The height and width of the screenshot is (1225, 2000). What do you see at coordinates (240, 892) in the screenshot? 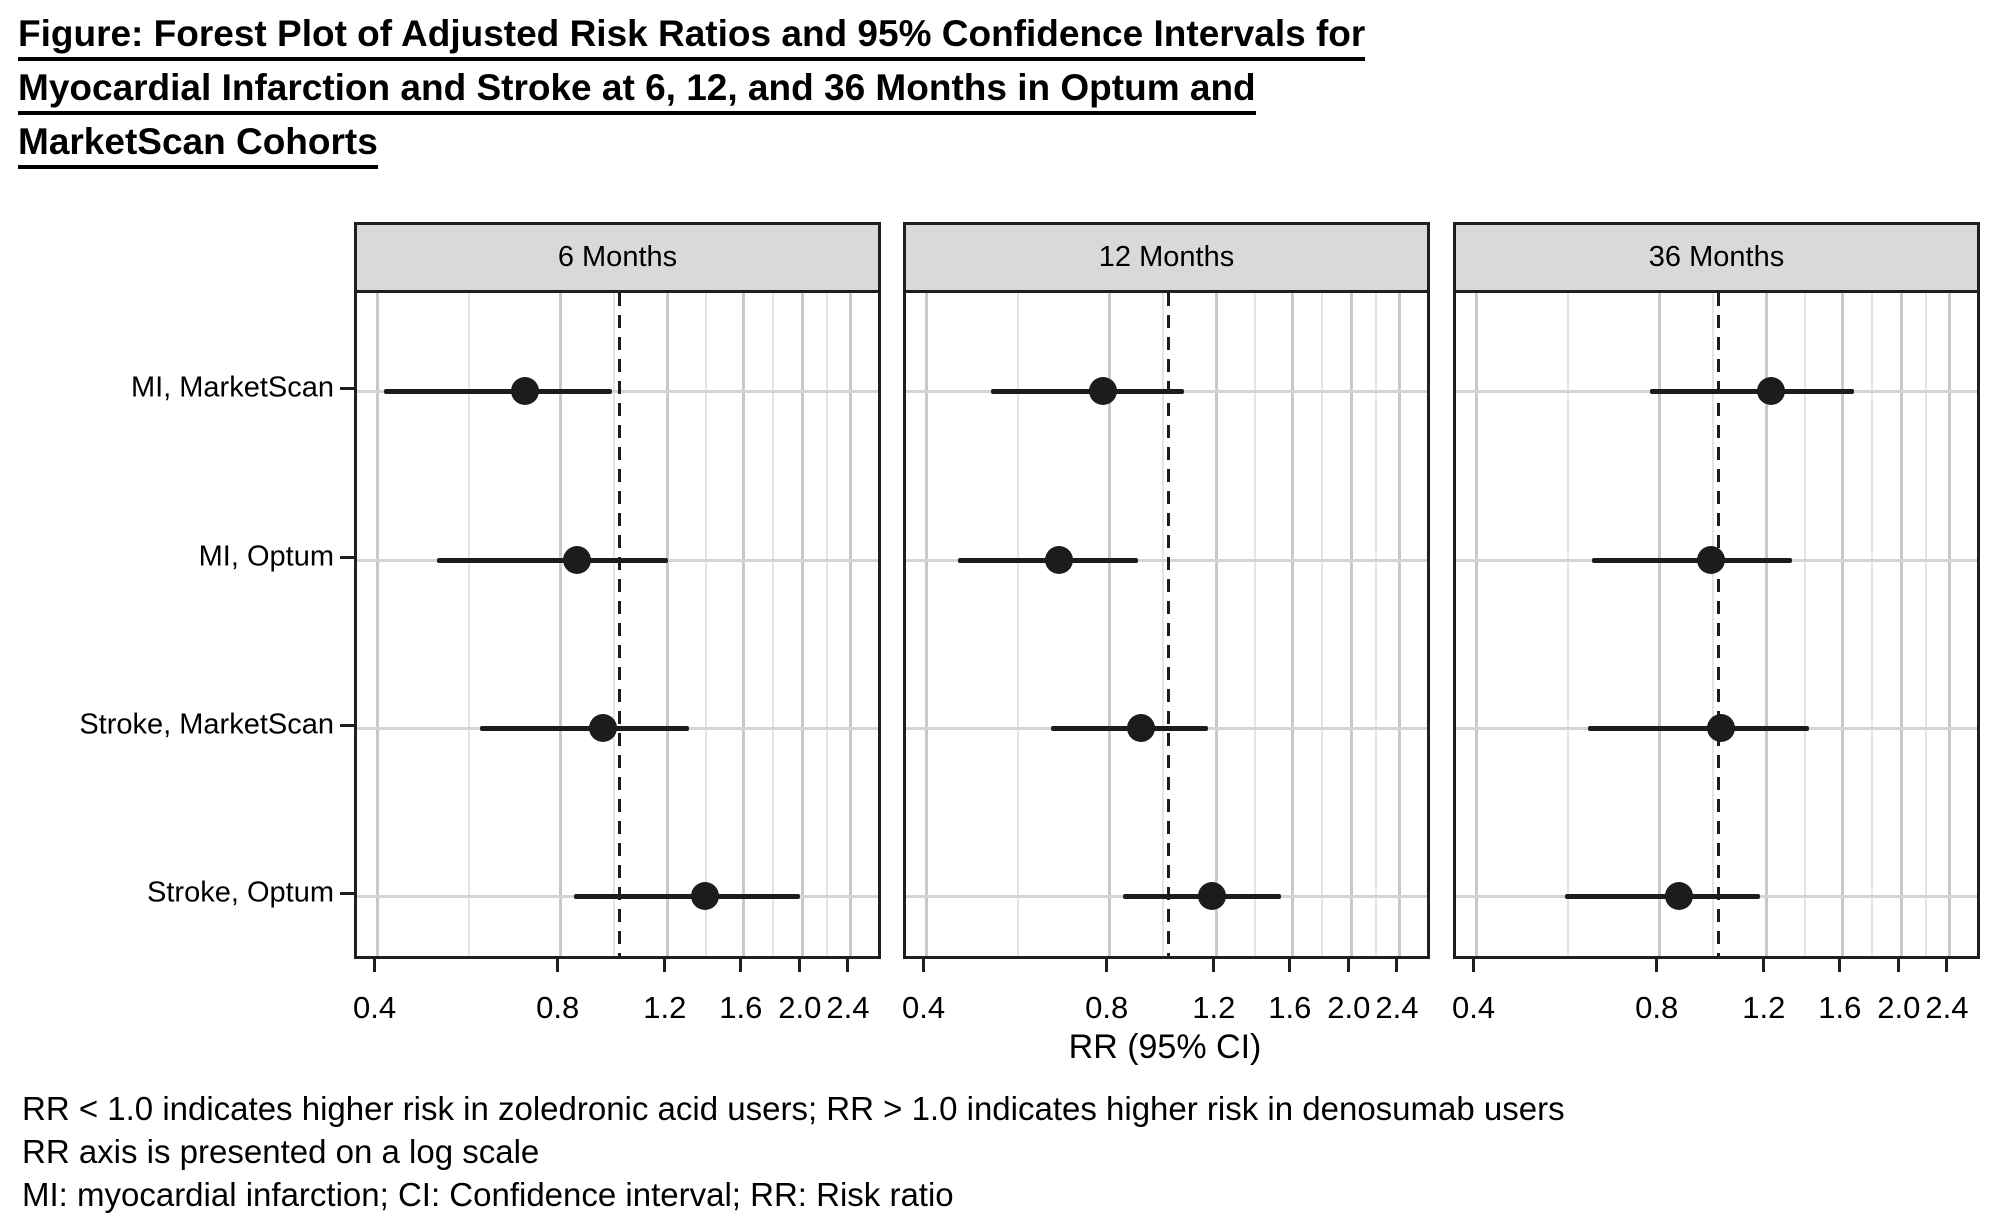
I see `row-label: Stroke, Optum` at bounding box center [240, 892].